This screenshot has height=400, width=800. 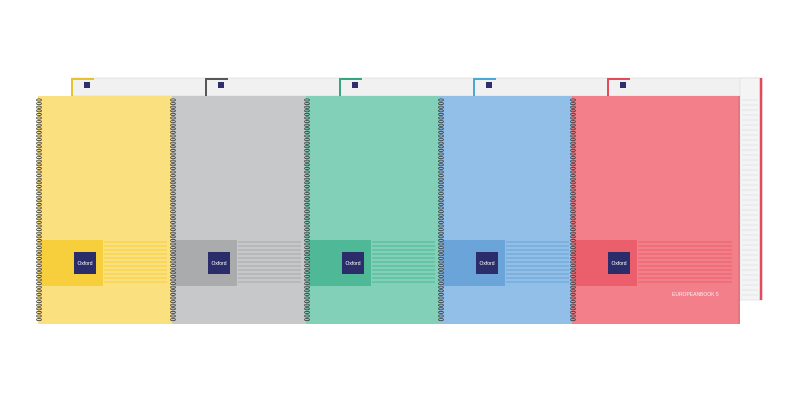 I want to click on tab-logo, so click(x=87, y=85).